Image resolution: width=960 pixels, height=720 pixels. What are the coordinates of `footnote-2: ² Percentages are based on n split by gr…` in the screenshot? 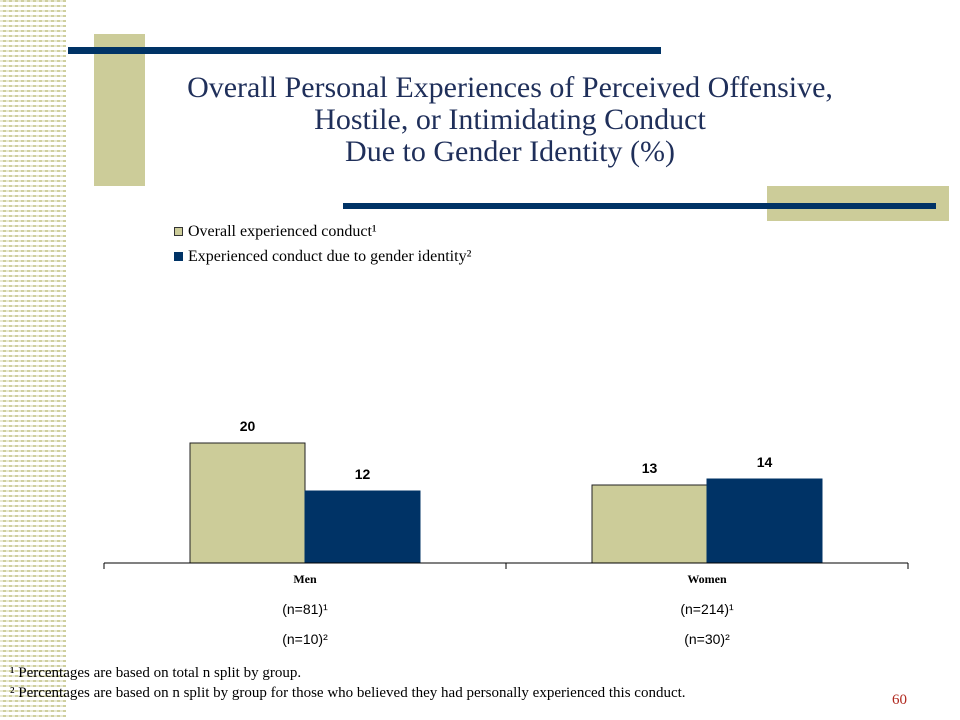 It's located at (348, 693).